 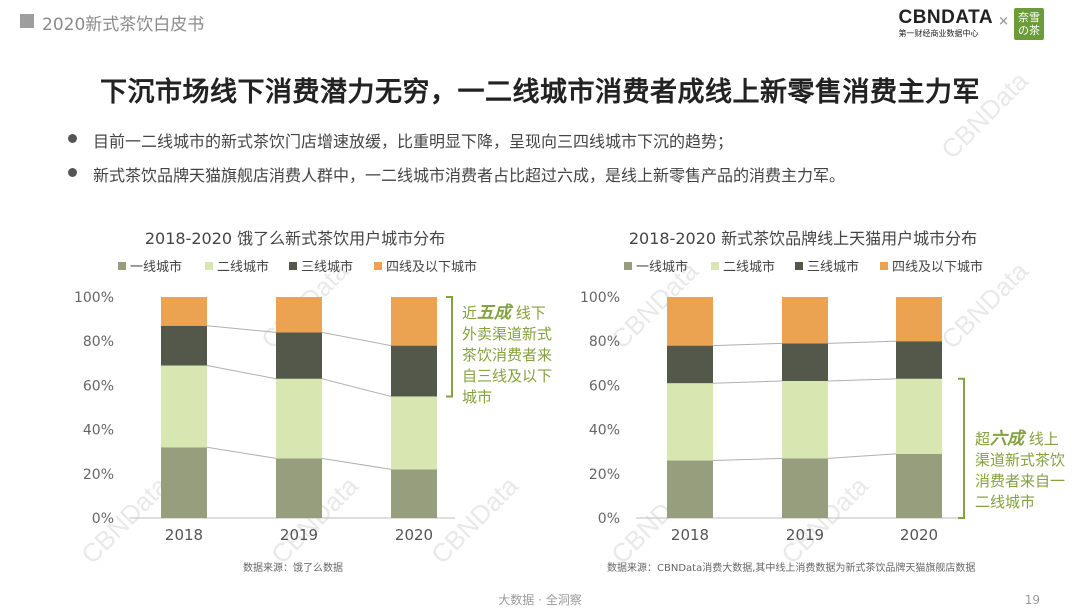 What do you see at coordinates (123, 25) in the screenshot?
I see `report-title: 2020新式茶饮白皮书` at bounding box center [123, 25].